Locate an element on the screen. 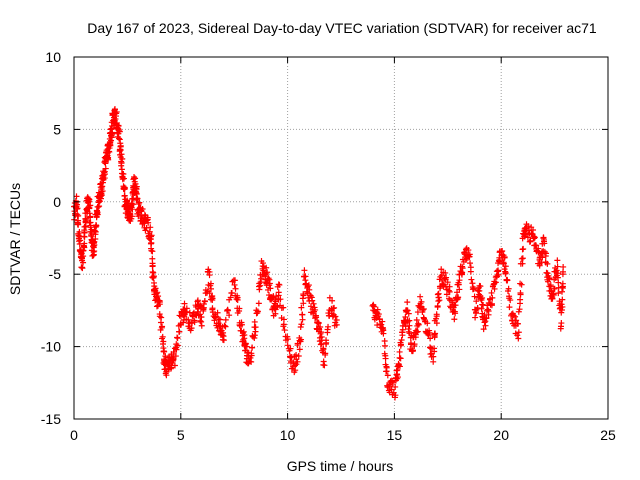 The width and height of the screenshot is (640, 480). y-tick-label: -15 is located at coordinates (51, 419).